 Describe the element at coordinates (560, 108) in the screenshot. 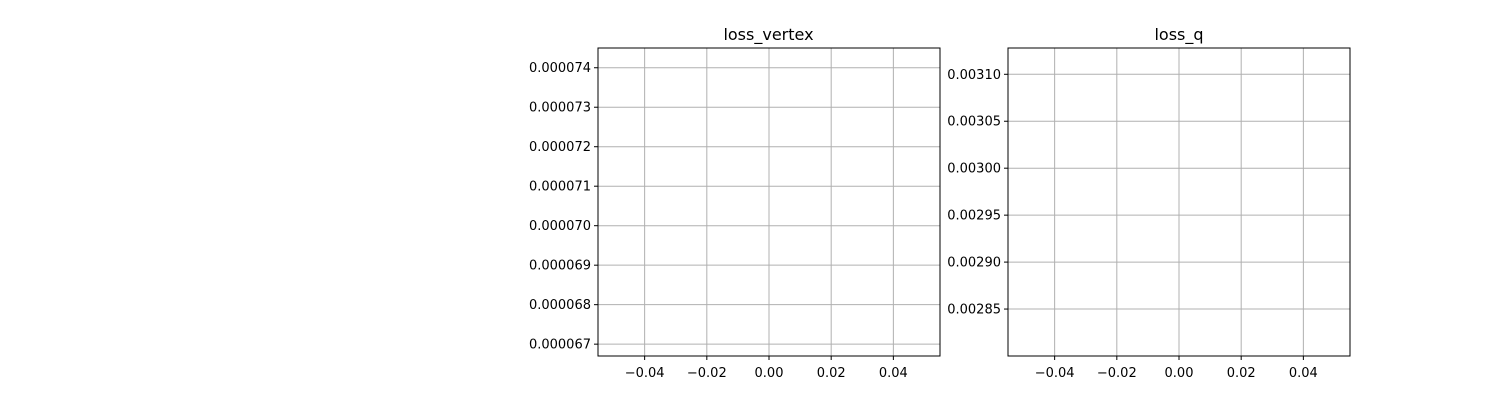

I see `y-tick-label: 0.000073` at that location.